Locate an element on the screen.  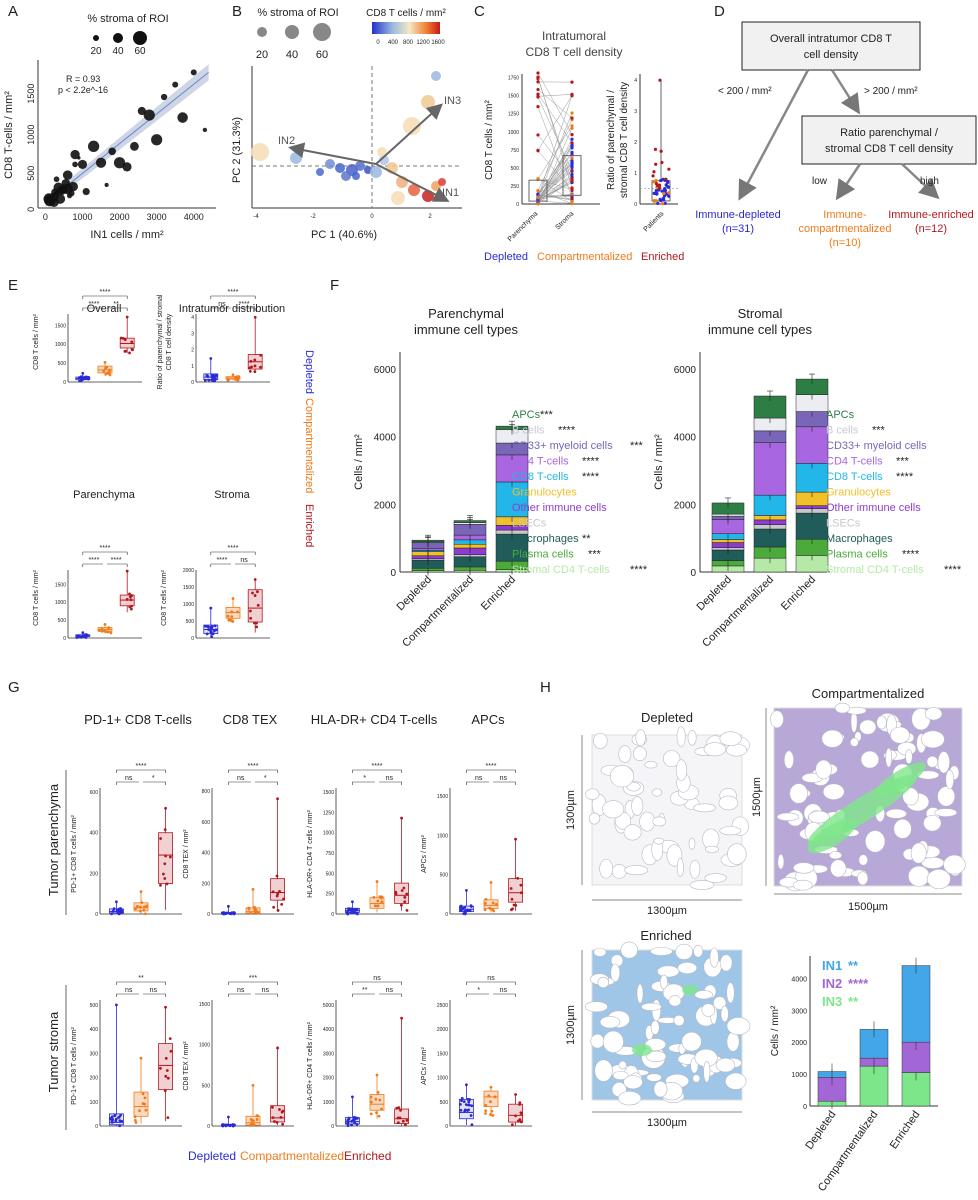
f-parenchymal-ylabel: Cells / mm² is located at coordinates (359, 462).